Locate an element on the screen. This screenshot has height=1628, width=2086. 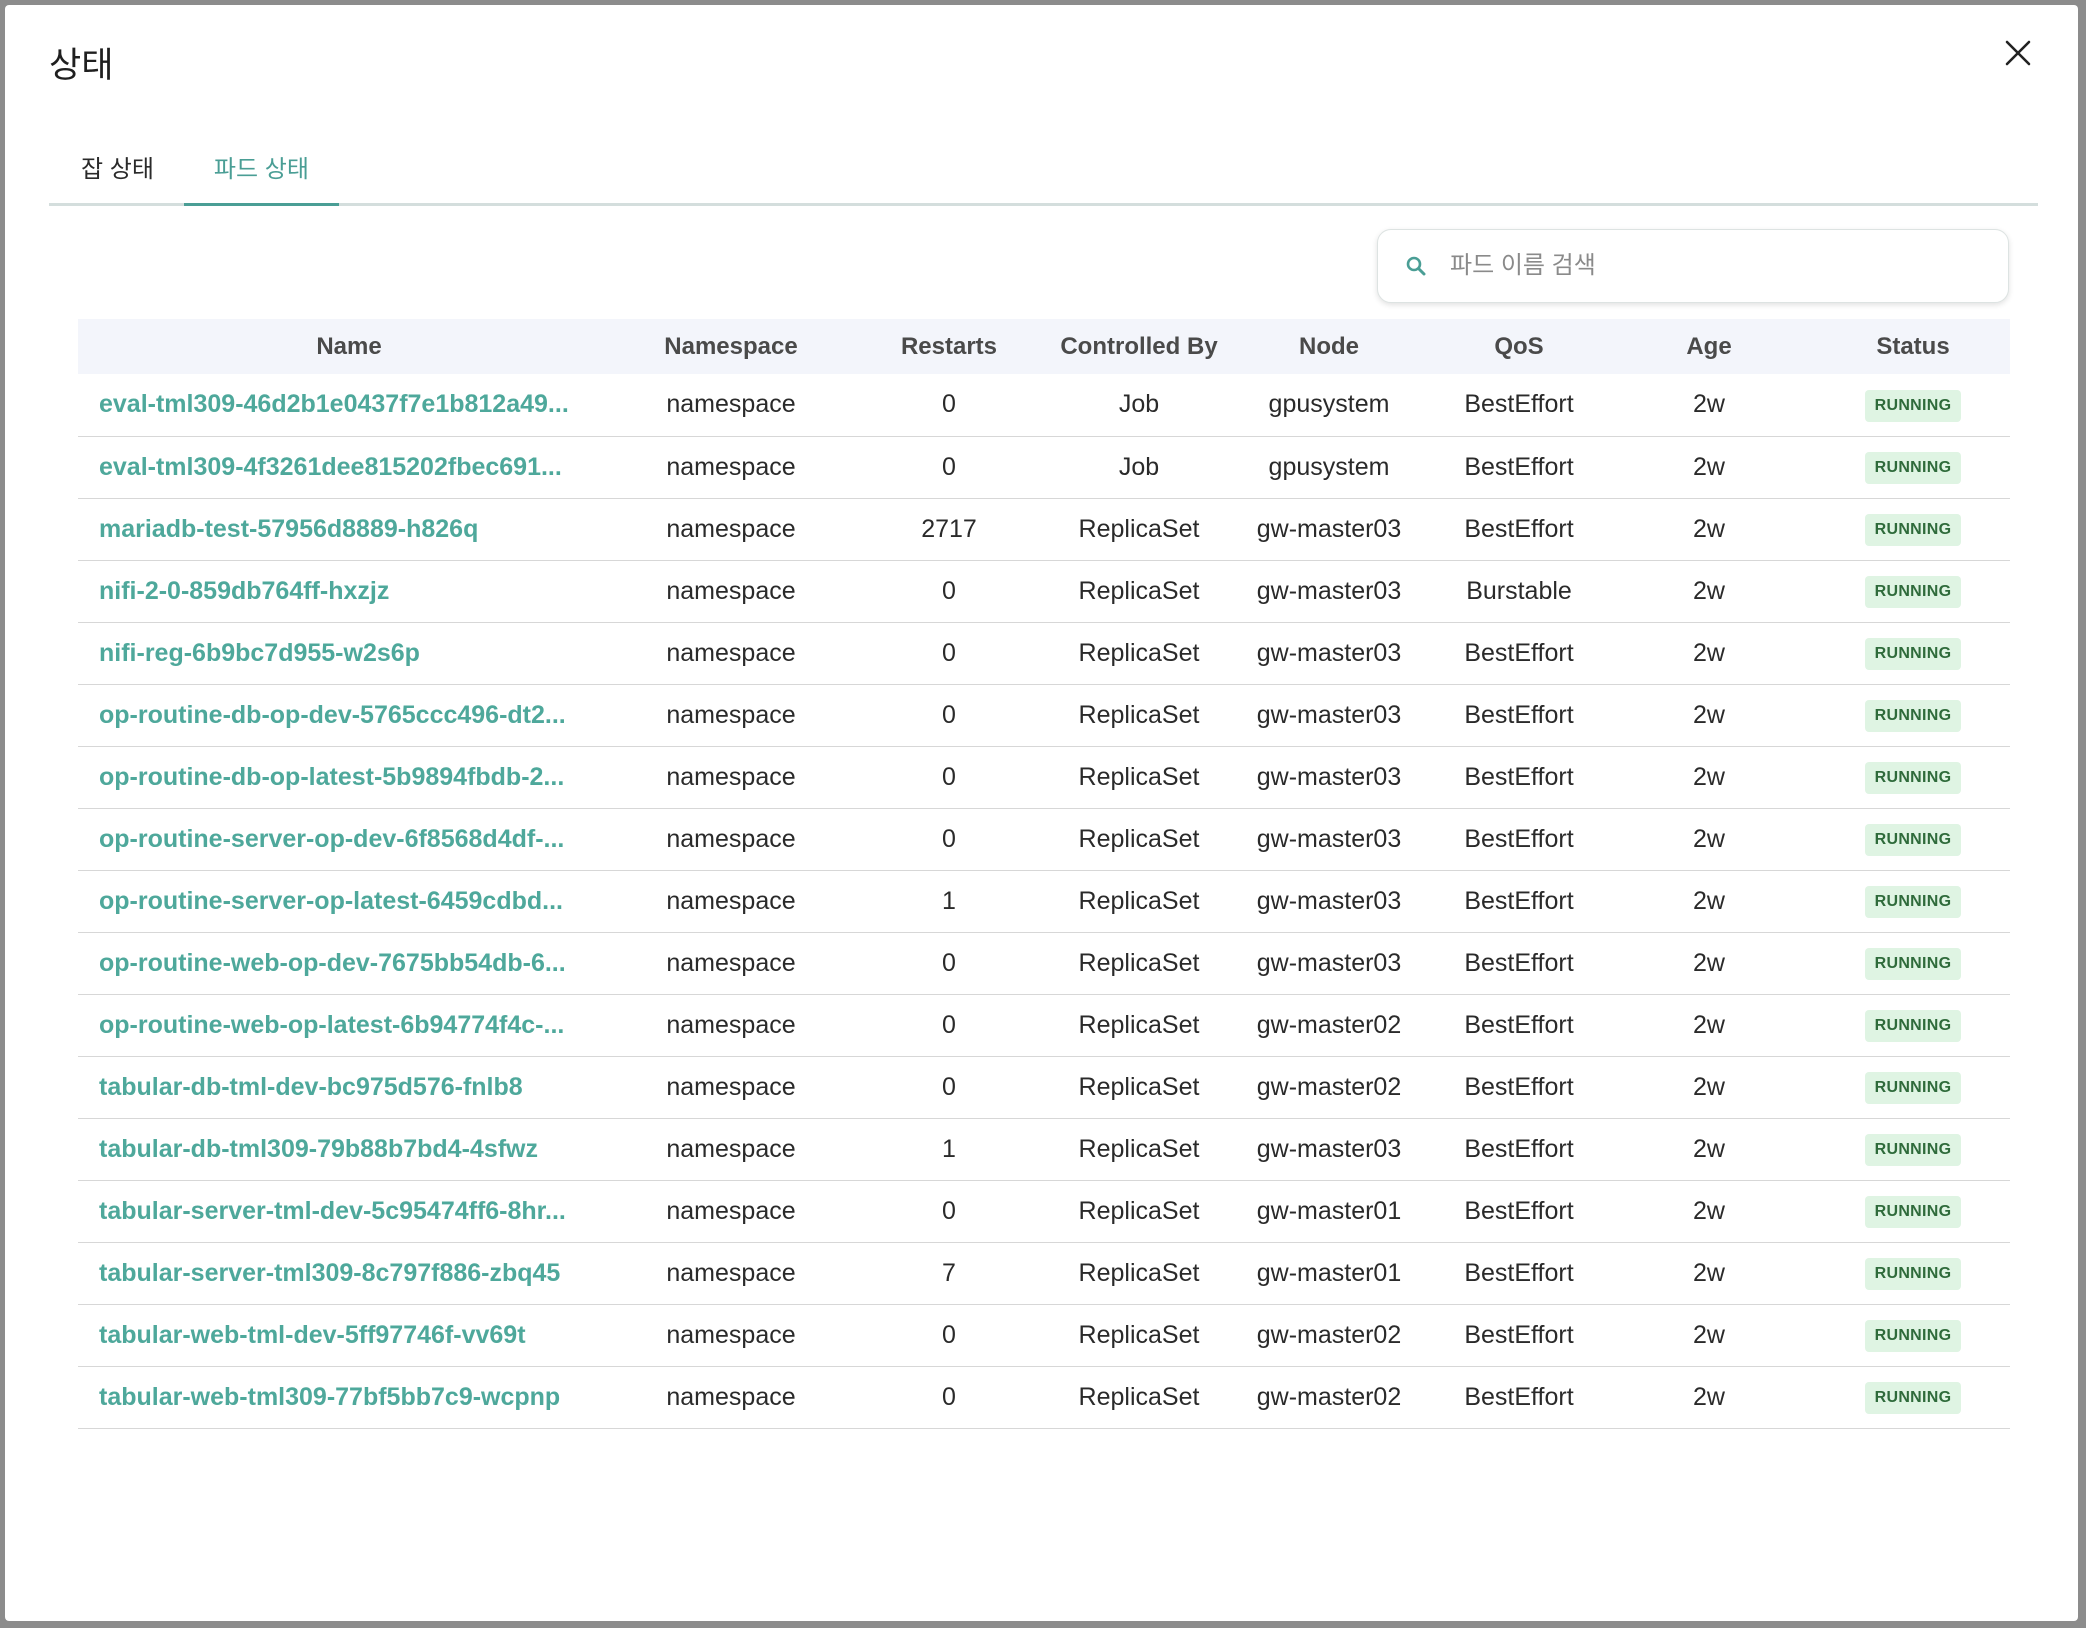
tab-pod-status: 파드 상태 is located at coordinates (261, 168).